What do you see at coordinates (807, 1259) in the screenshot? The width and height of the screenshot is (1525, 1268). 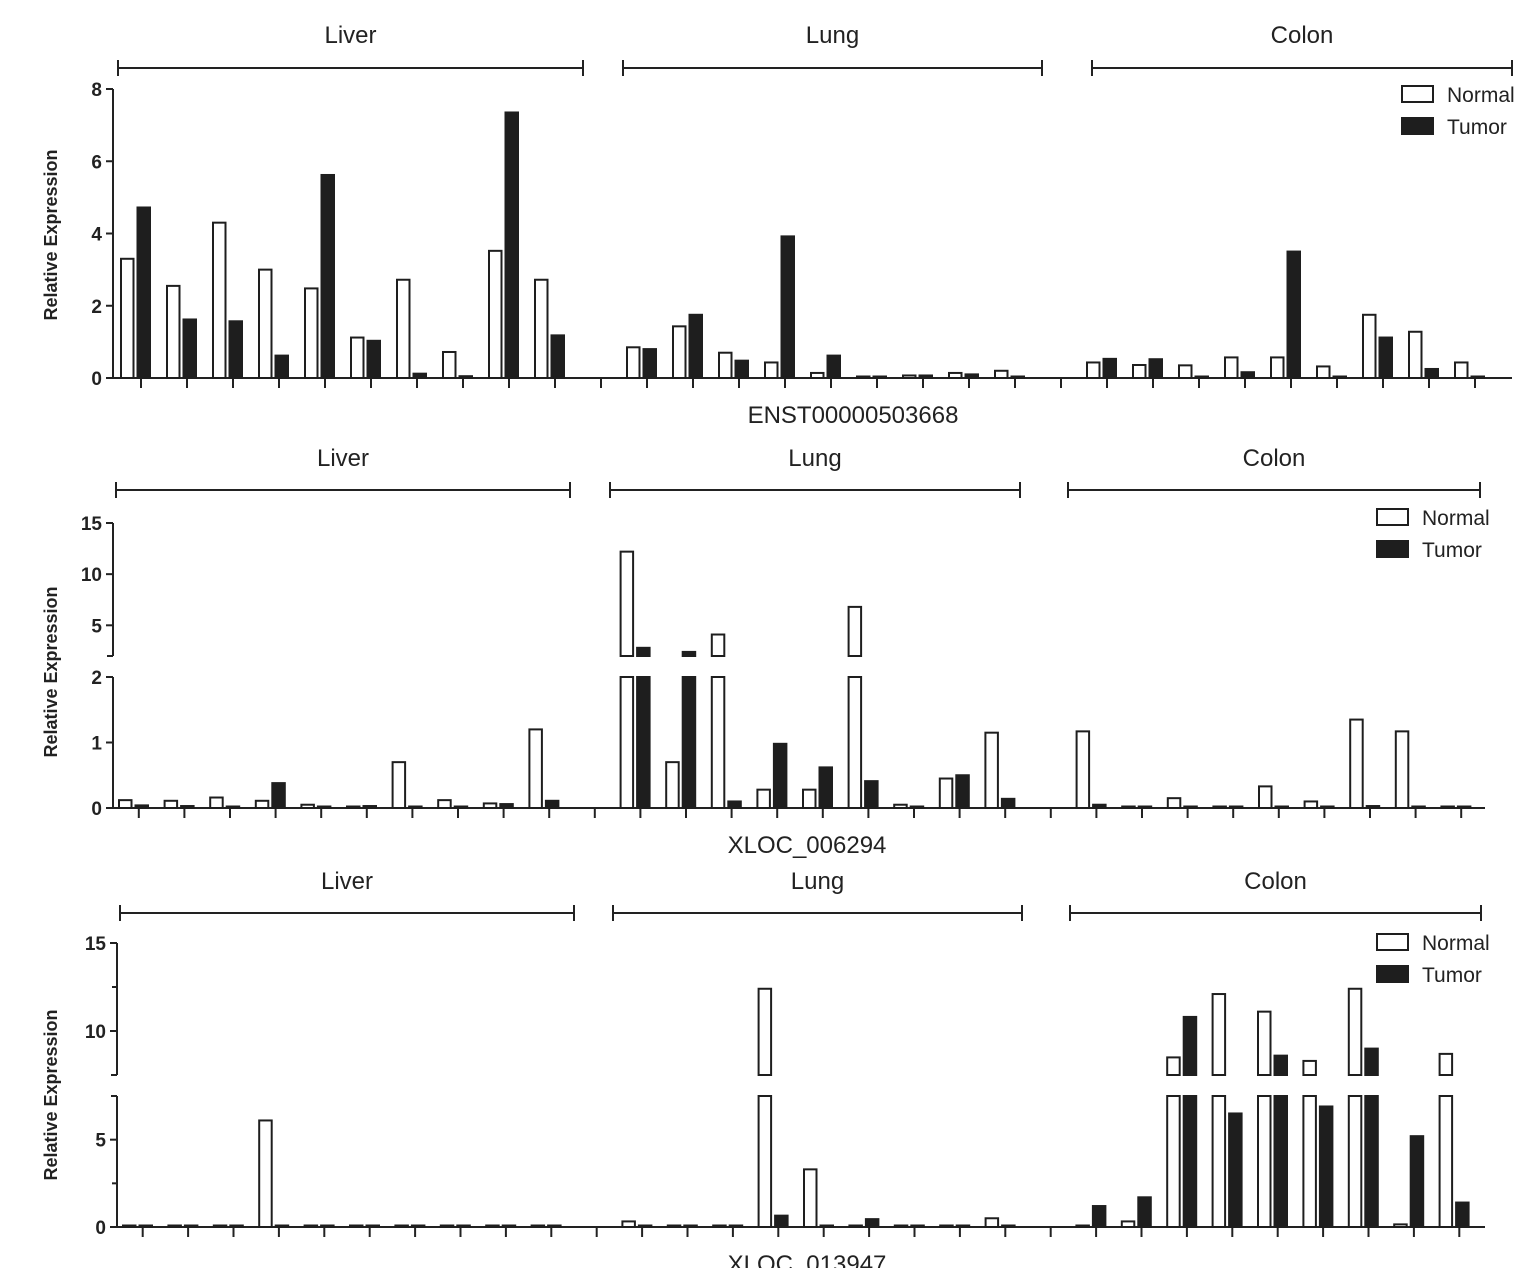 I see `gene-name: XLOC_013947` at bounding box center [807, 1259].